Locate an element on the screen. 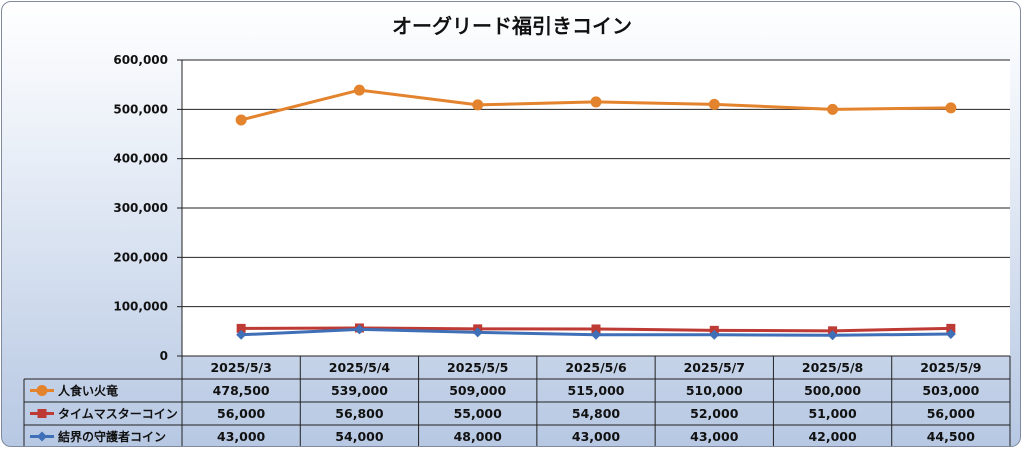 This screenshot has height=450, width=1024. legend-label: 結界の守護者コイン is located at coordinates (112, 436).